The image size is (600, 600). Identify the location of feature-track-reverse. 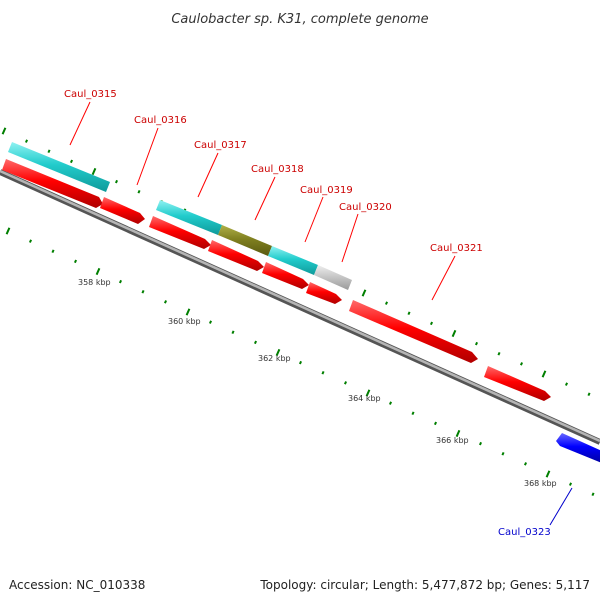
(578, 448).